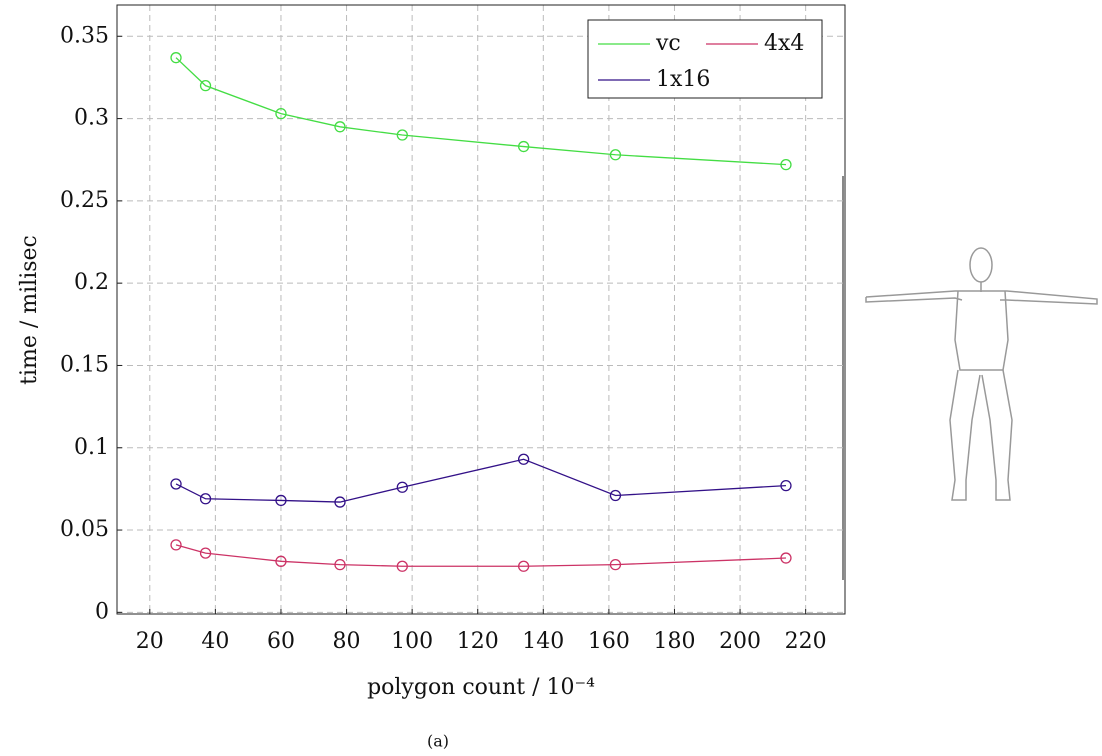  What do you see at coordinates (29, 310) in the screenshot?
I see `y-axis-label: time / milisec` at bounding box center [29, 310].